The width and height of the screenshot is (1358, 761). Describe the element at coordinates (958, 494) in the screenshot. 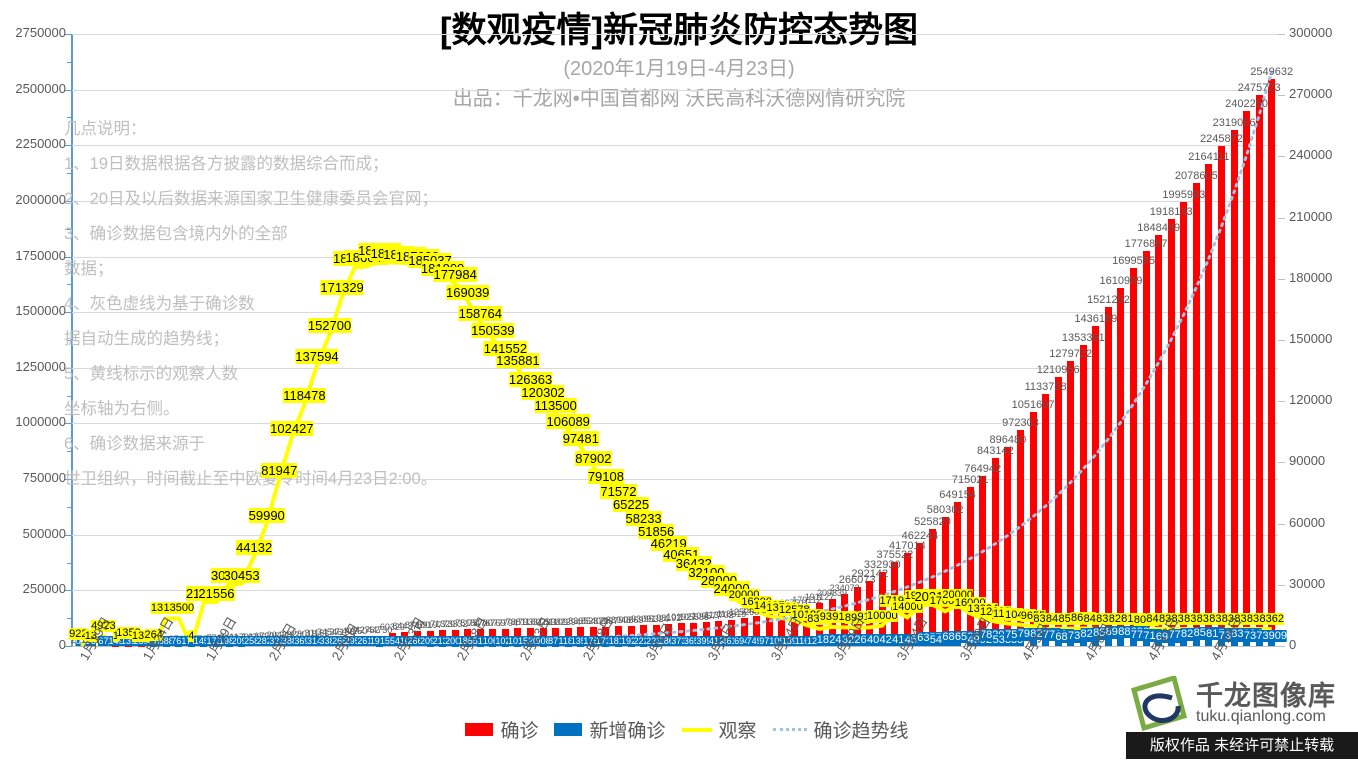

I see `confirmed-bar-label: 649154` at that location.